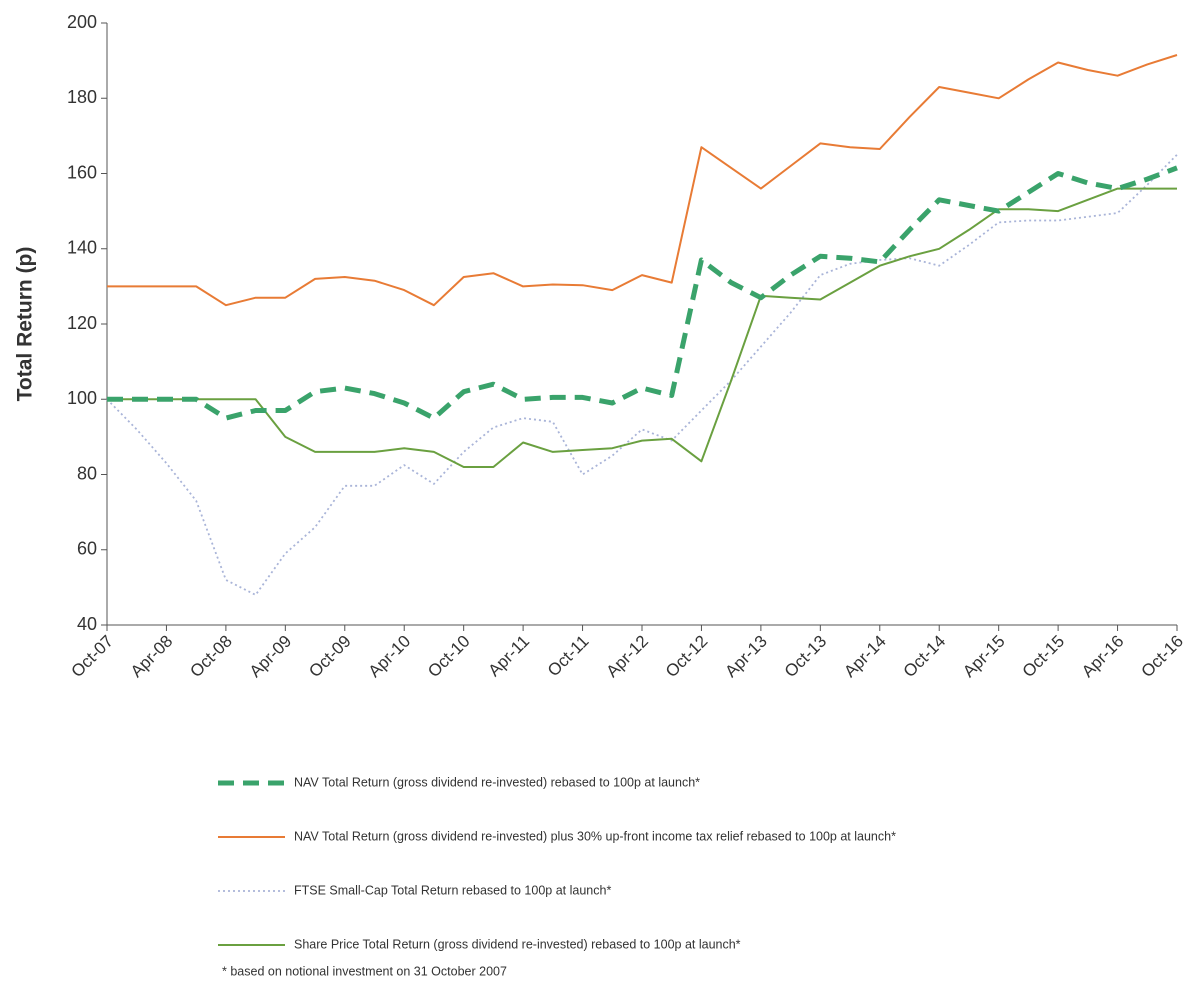  What do you see at coordinates (82, 172) in the screenshot?
I see `y-tick-label: 160` at bounding box center [82, 172].